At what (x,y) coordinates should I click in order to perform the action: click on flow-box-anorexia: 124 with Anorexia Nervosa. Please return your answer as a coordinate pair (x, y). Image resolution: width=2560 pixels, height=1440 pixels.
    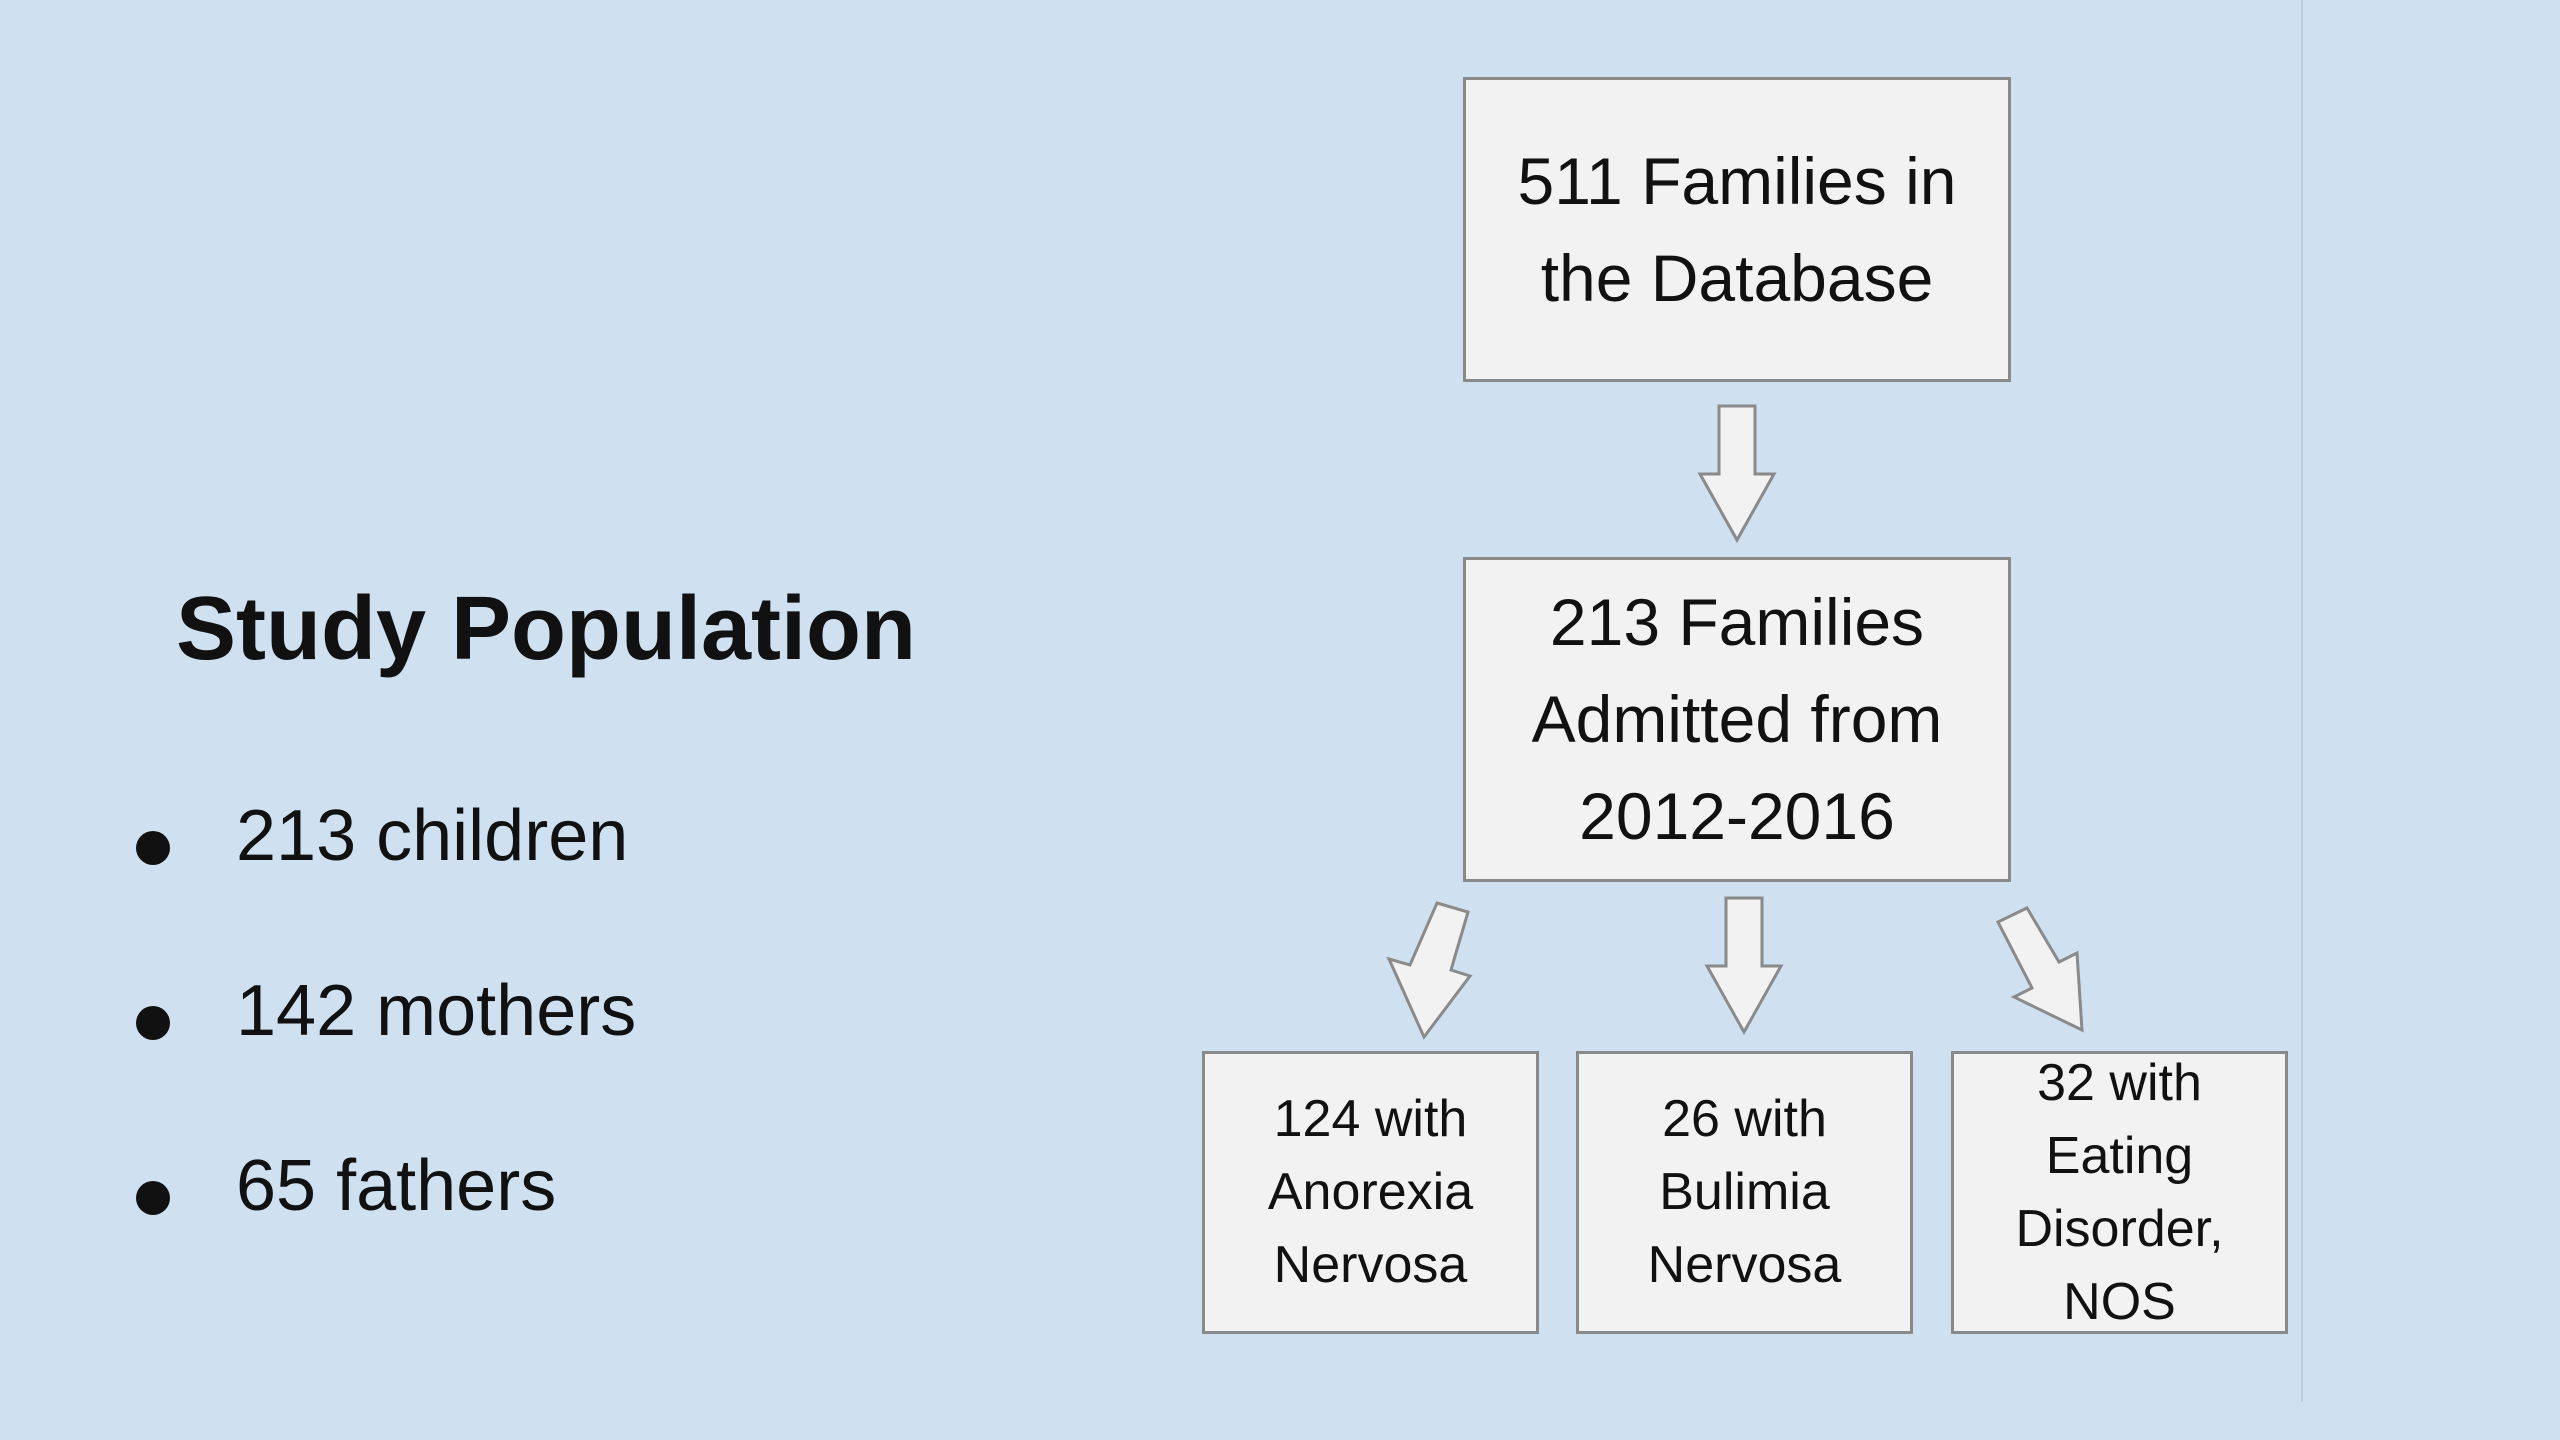
    Looking at the image, I should click on (1370, 1192).